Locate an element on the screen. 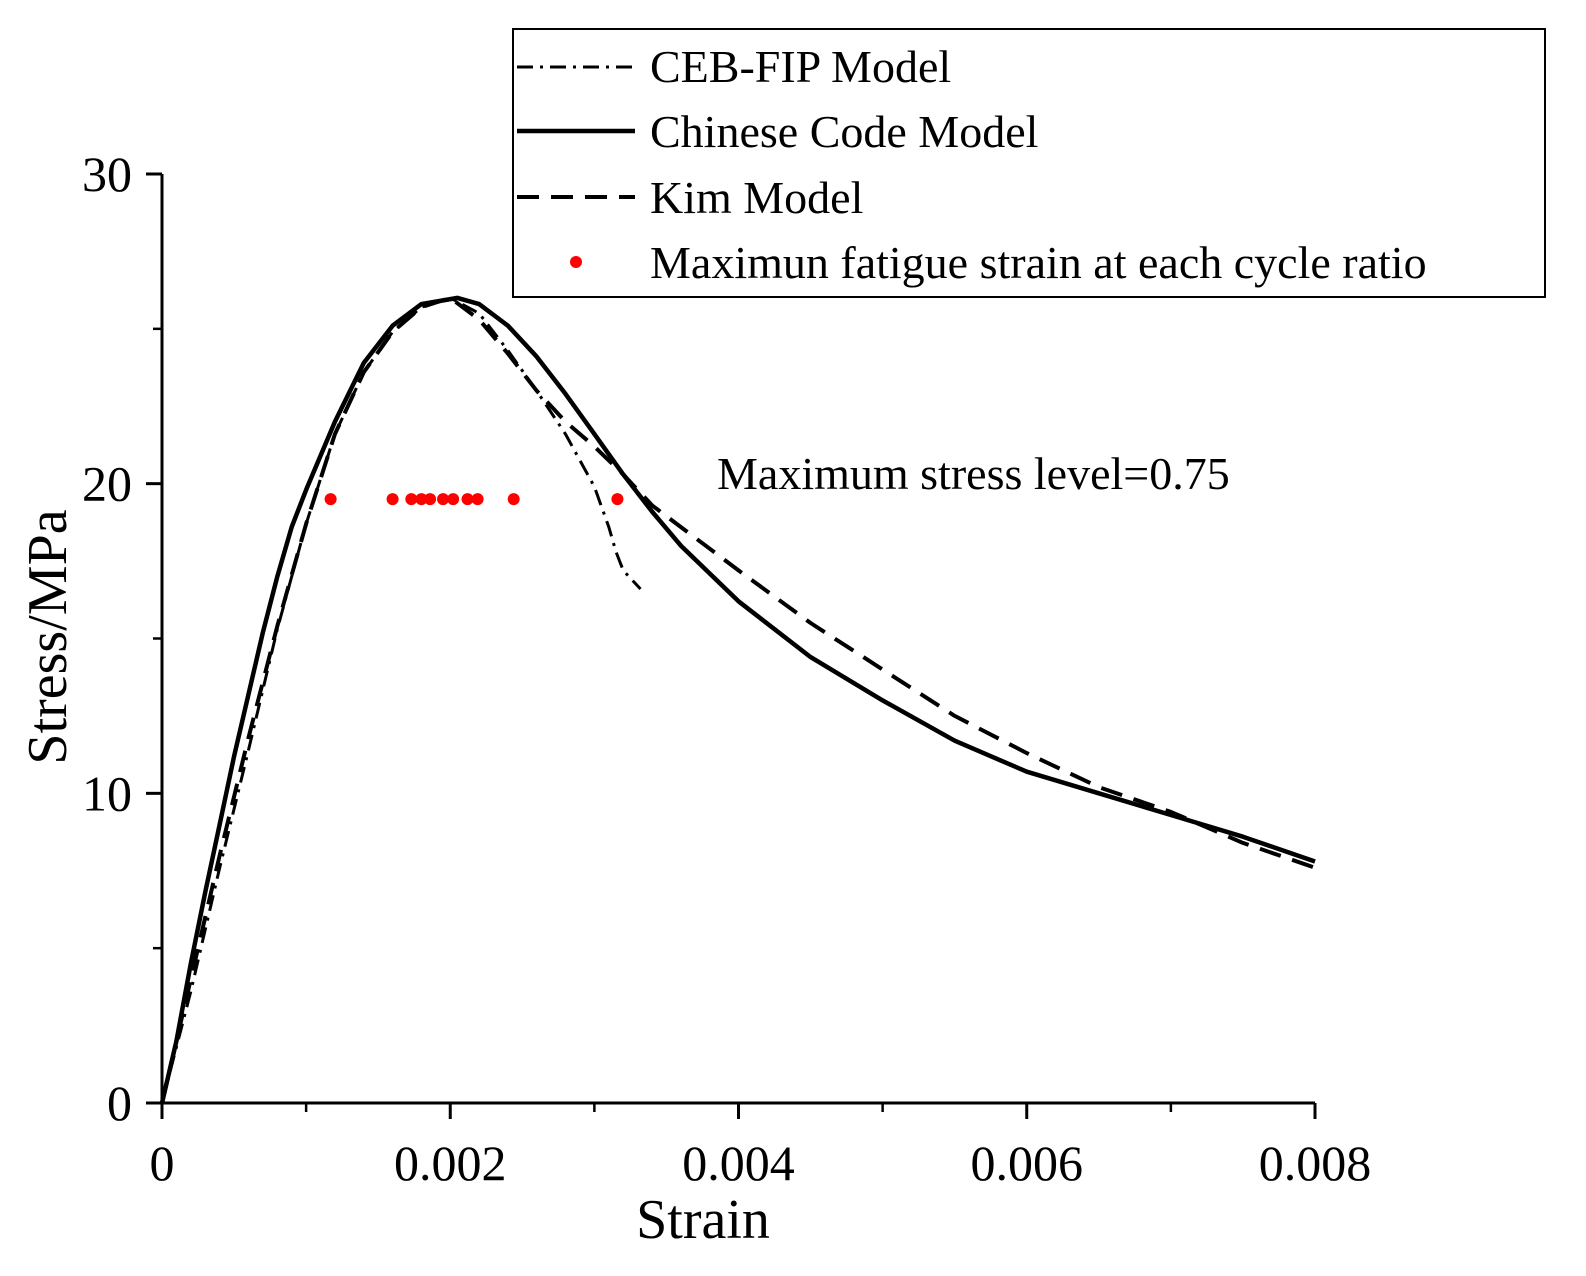 This screenshot has height=1276, width=1586. legend-swatch-fatigue-points is located at coordinates (576, 262).